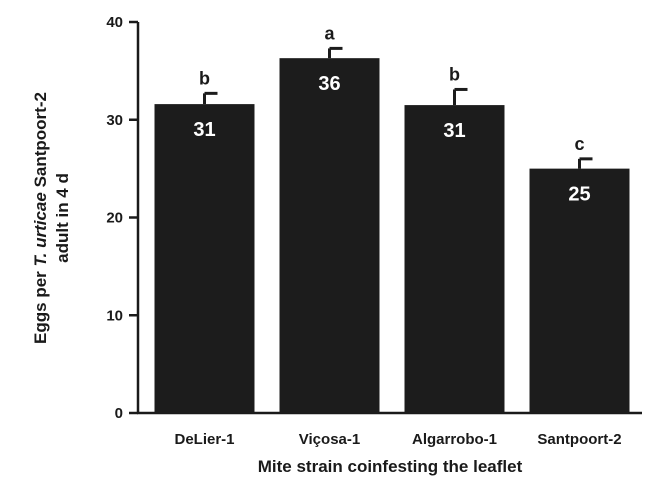  What do you see at coordinates (579, 439) in the screenshot?
I see `x-tick-label: Santpoort-2` at bounding box center [579, 439].